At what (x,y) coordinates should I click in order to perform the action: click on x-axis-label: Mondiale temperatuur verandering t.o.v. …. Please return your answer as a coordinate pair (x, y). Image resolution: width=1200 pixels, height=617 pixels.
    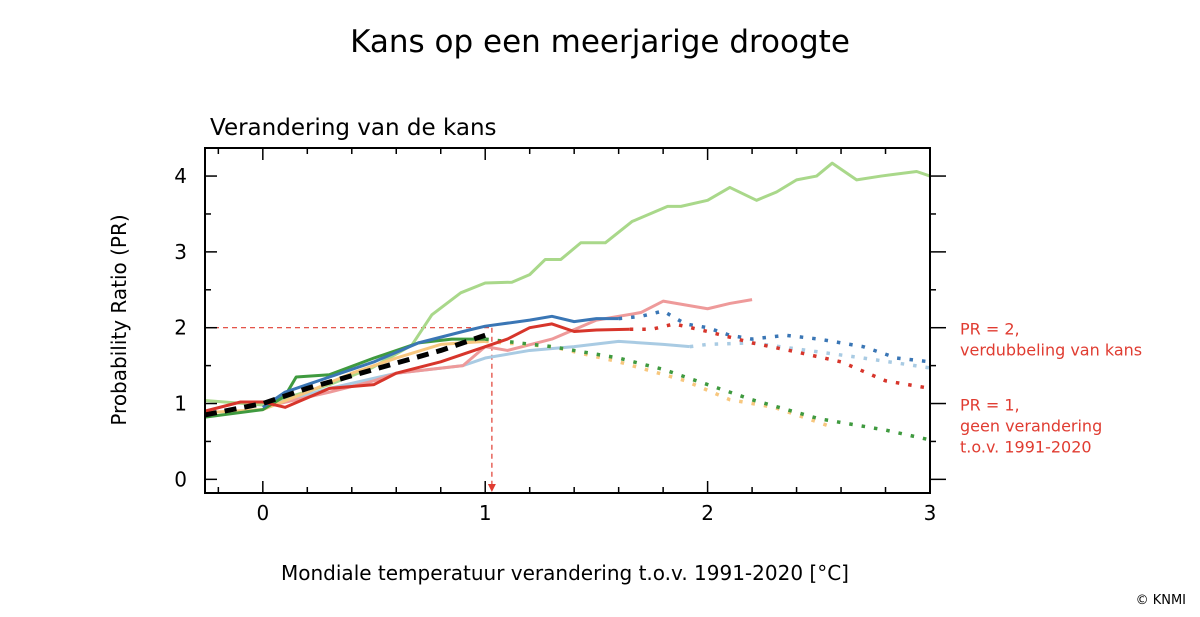
    Looking at the image, I should click on (565, 573).